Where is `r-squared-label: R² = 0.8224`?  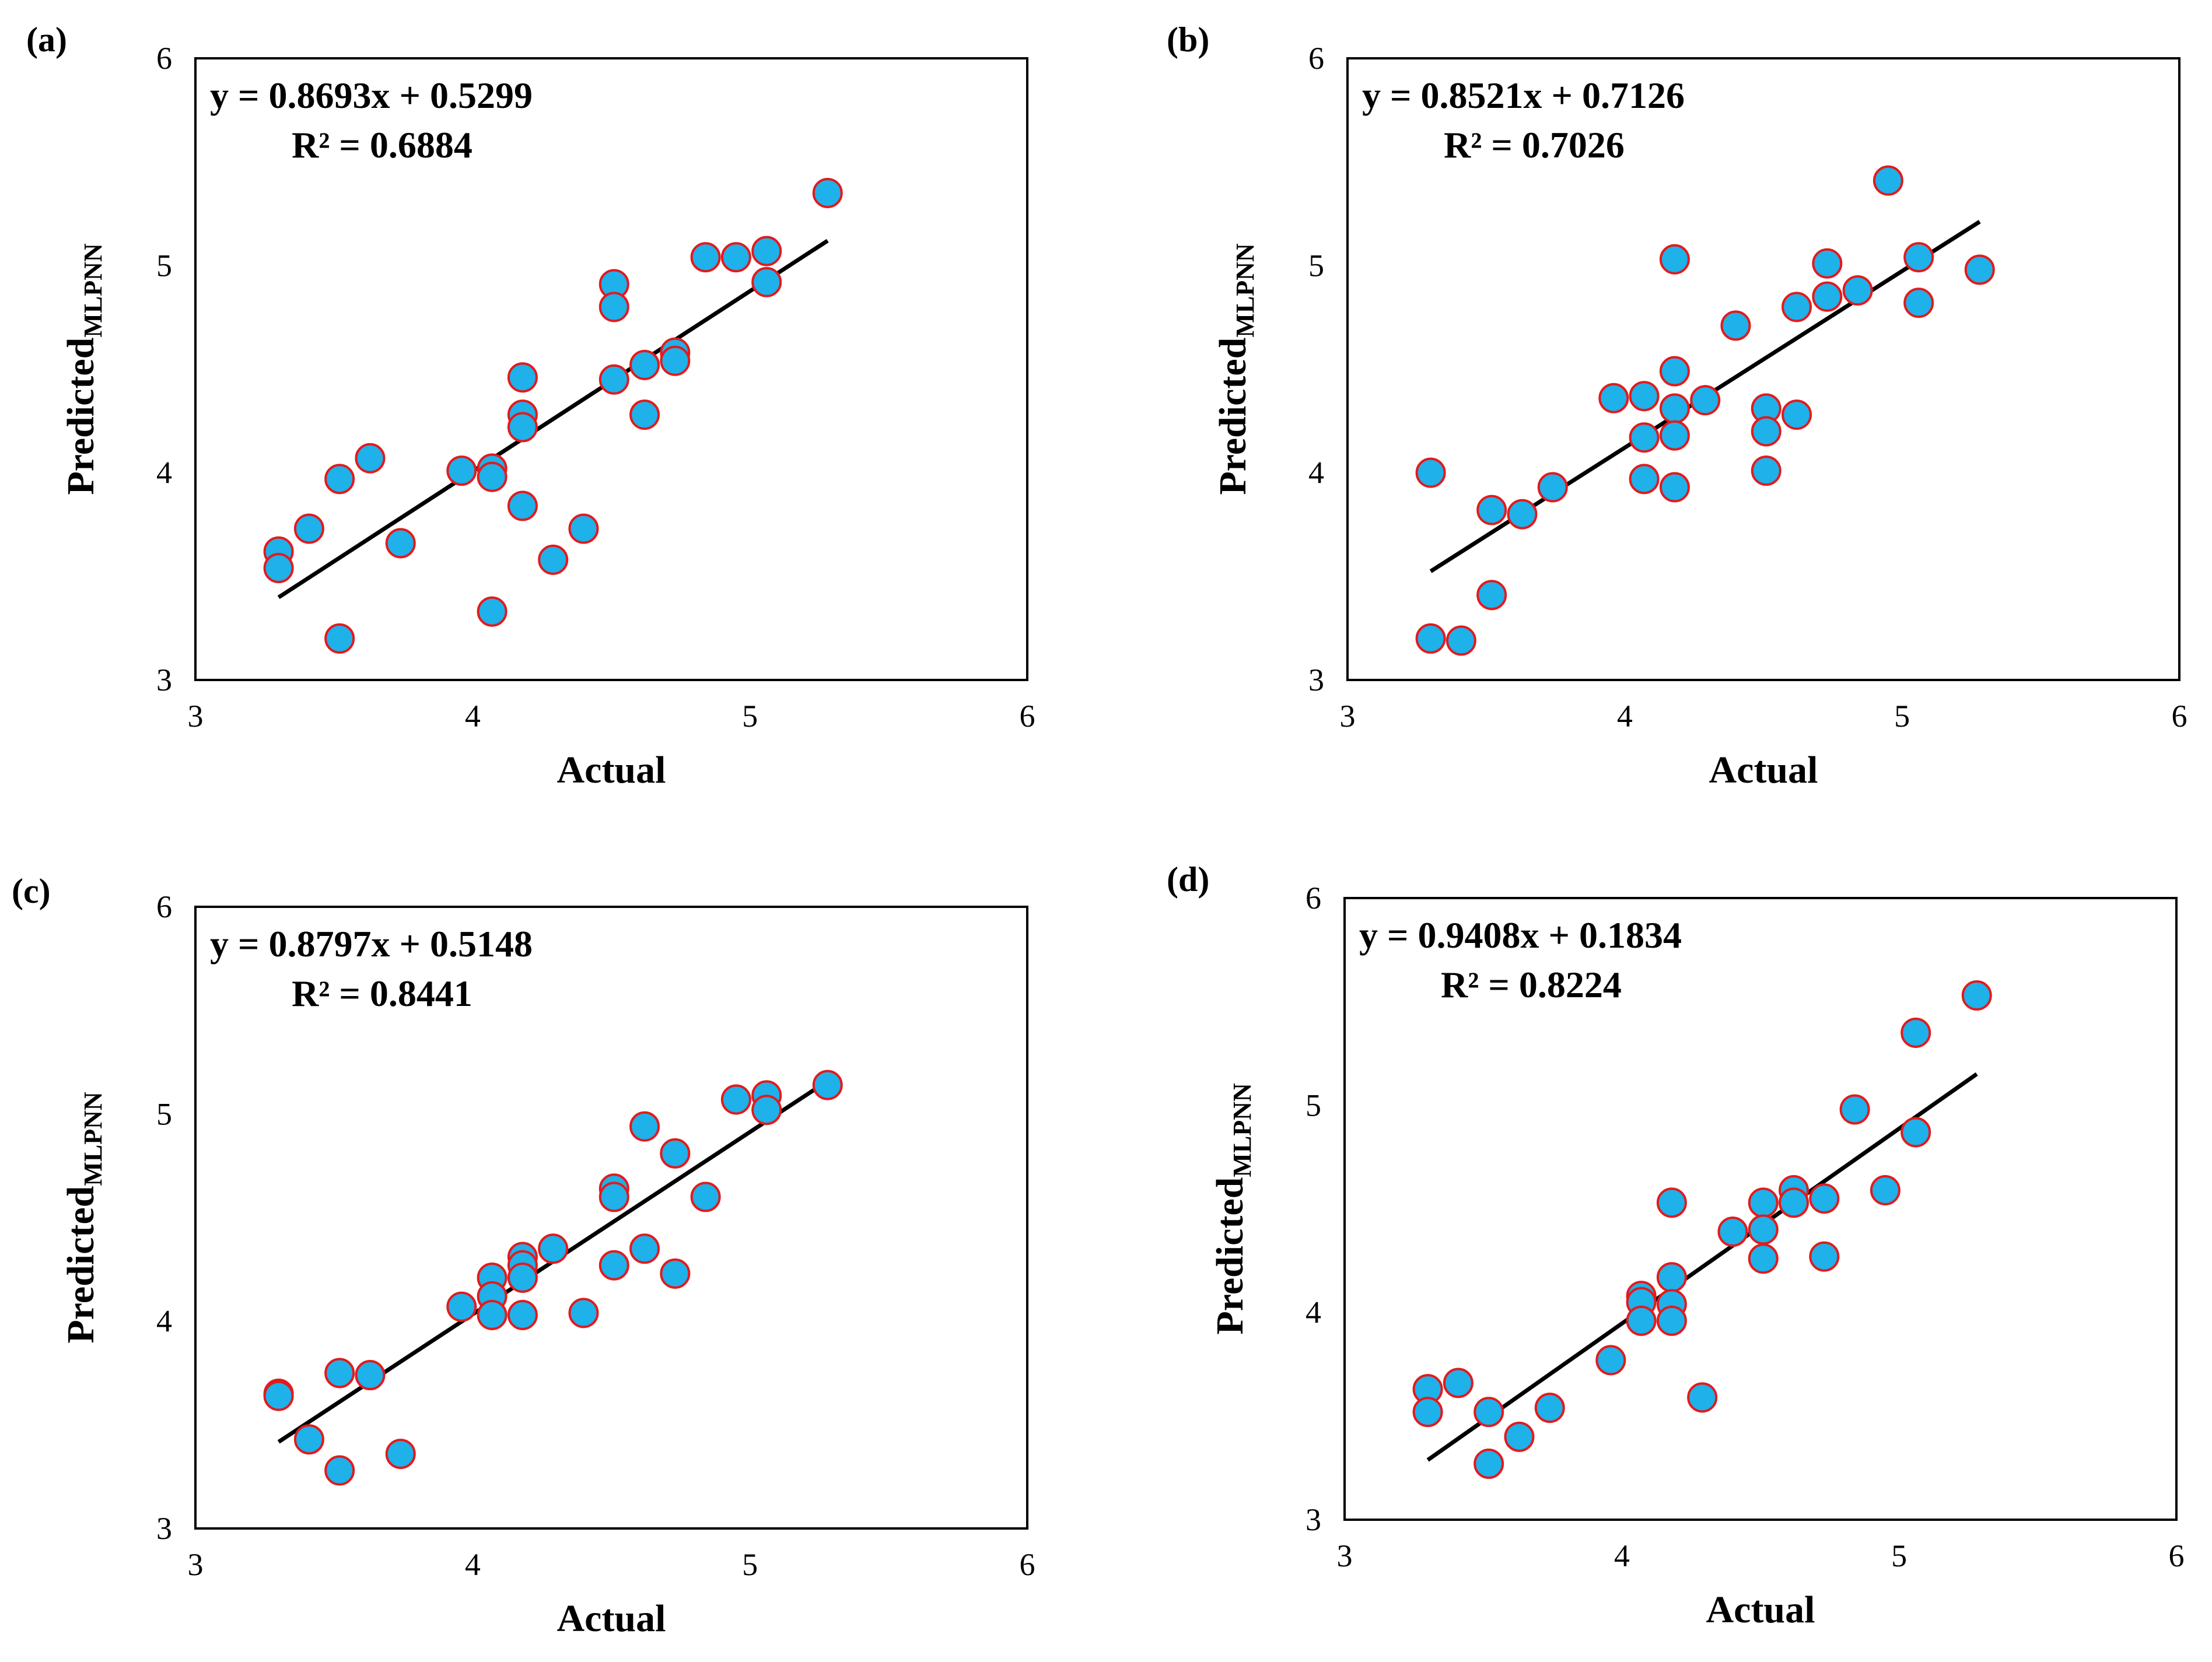 r-squared-label: R² = 0.8224 is located at coordinates (1531, 984).